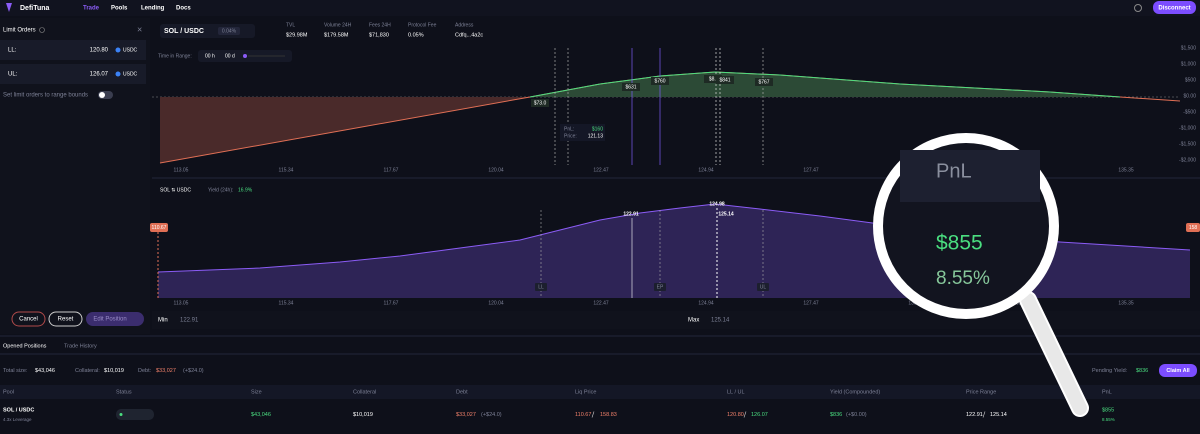 This screenshot has width=1200, height=434. I want to click on magnifier-percent: 8.55%, so click(963, 278).